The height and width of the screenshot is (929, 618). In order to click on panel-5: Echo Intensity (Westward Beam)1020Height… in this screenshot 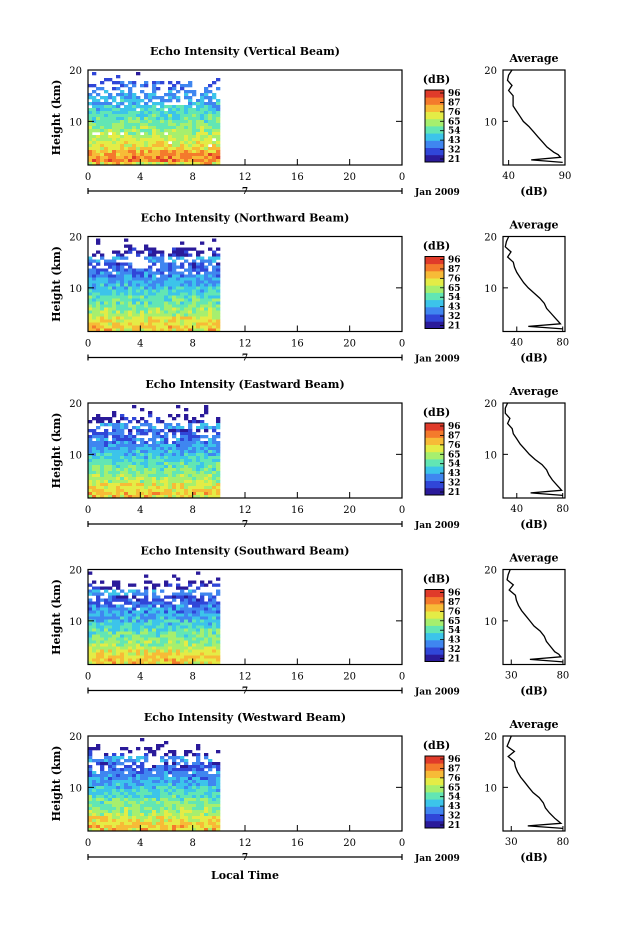, I will do `click(309, 787)`.